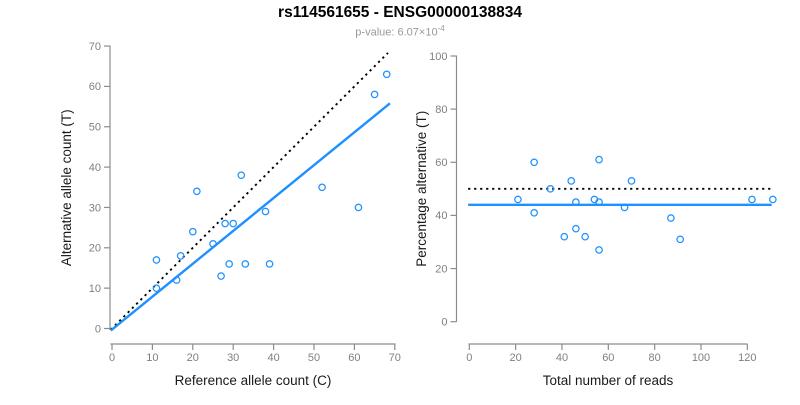  What do you see at coordinates (152, 358) in the screenshot?
I see `x-axis-tick-label: 10` at bounding box center [152, 358].